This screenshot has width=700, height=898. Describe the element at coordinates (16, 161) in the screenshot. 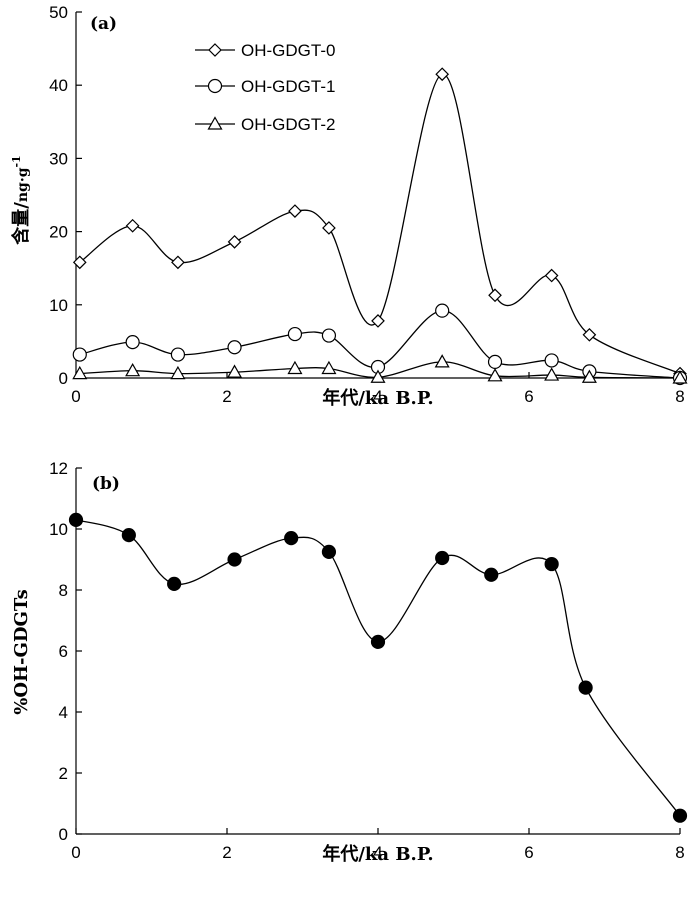

I see `panel-a-y-title-exp: -1` at that location.